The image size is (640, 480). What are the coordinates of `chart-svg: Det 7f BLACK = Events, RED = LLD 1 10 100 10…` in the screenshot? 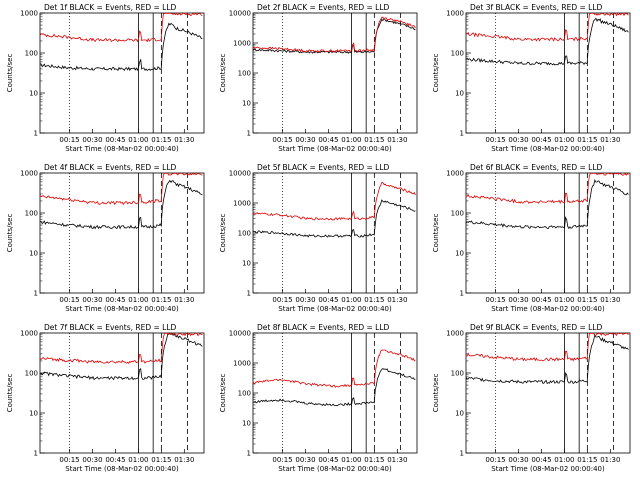 It's located at (105, 398).